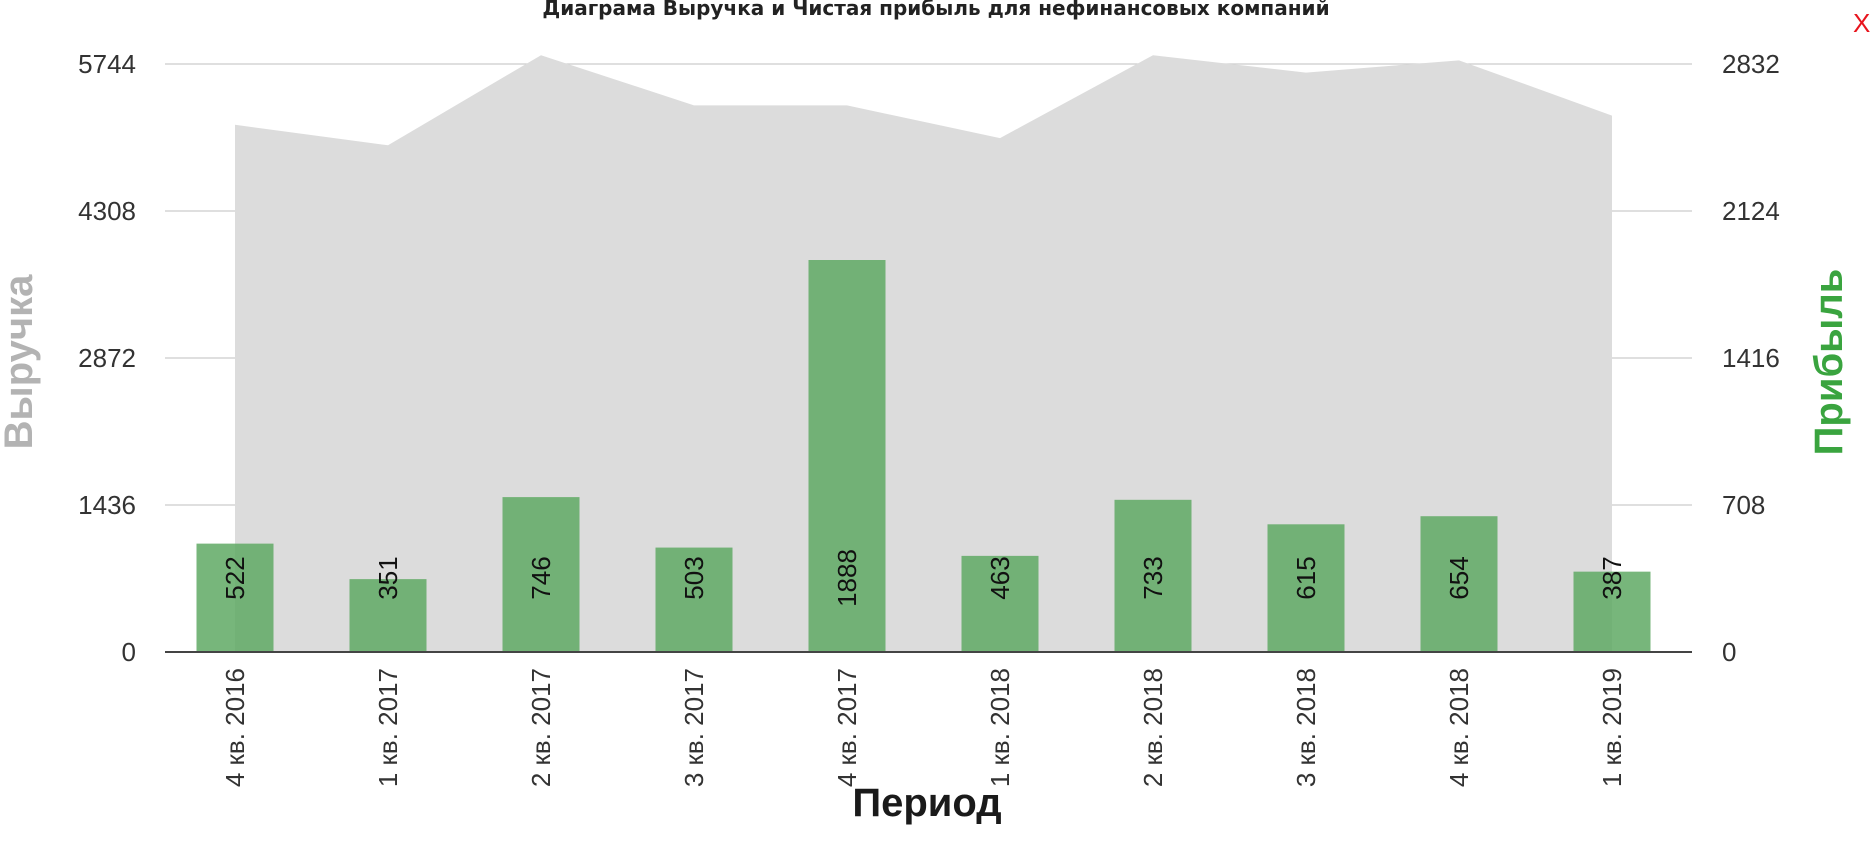 Image resolution: width=1872 pixels, height=842 pixels. I want to click on x-tick-label: 1 кв. 2018, so click(1000, 727).